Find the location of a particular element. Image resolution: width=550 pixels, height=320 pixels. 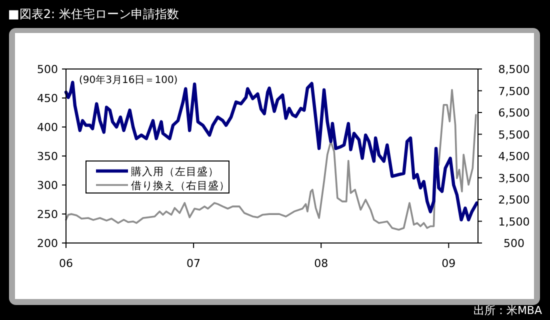

legend-label: 借り換え（右目盛） is located at coordinates (180, 185).